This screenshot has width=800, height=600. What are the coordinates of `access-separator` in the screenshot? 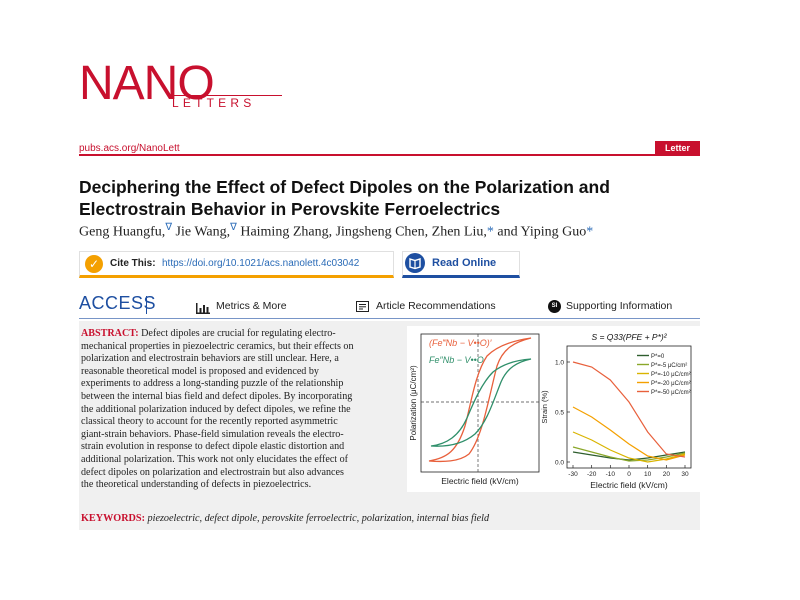 It's located at (146, 305).